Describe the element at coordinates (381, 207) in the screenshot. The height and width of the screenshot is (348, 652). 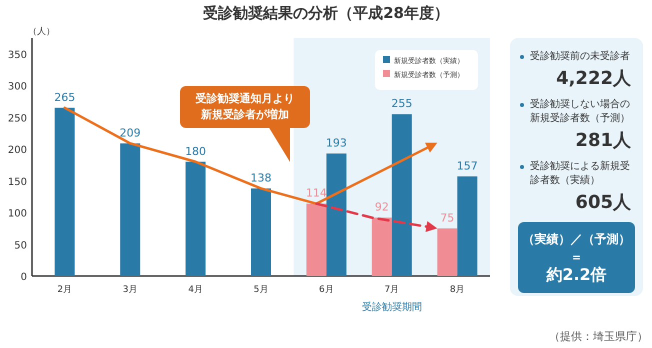
I see `data-label: 92` at that location.